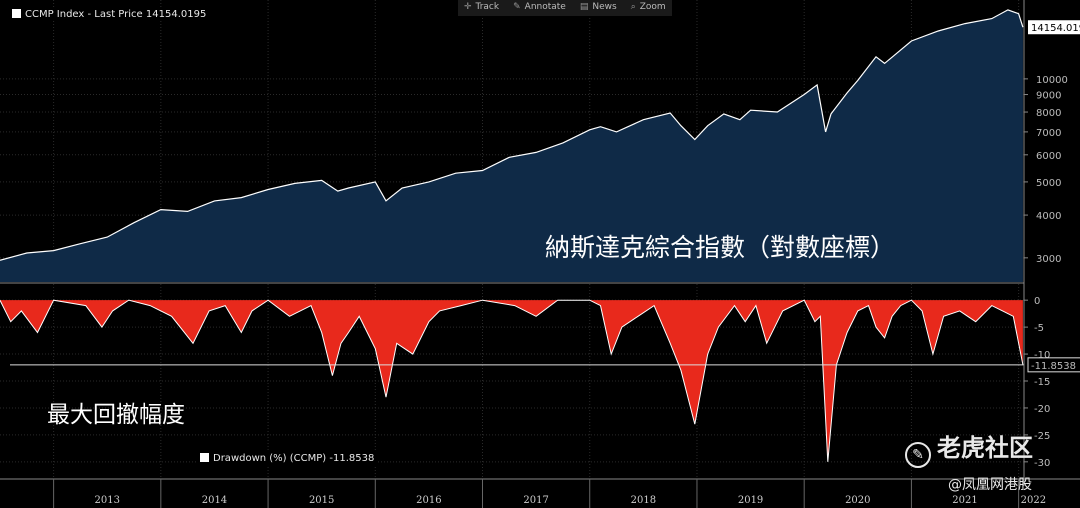 The height and width of the screenshot is (508, 1080). What do you see at coordinates (720, 247) in the screenshot?
I see `price-annotation: 納斯達克綜合指數（對數座標）` at bounding box center [720, 247].